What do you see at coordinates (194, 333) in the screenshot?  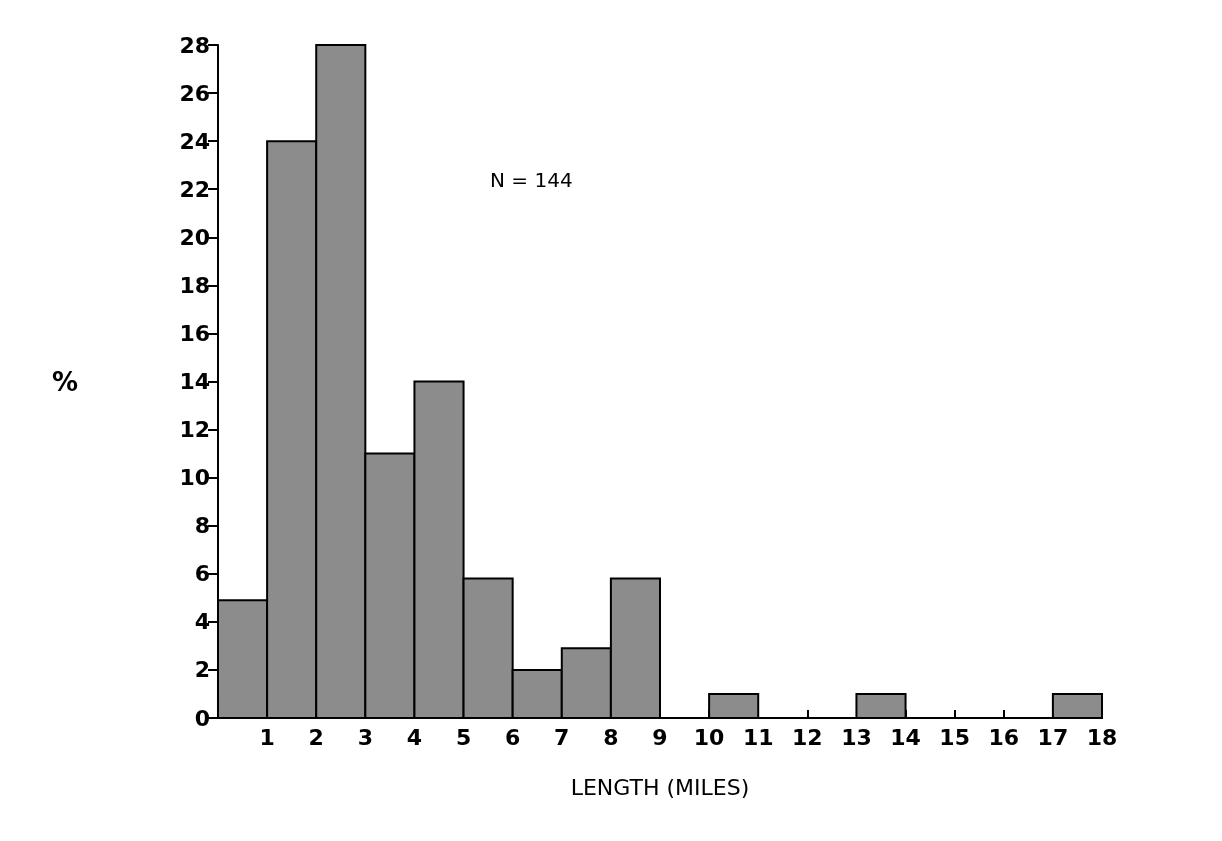 I see `y-tick-label: 16` at bounding box center [194, 333].